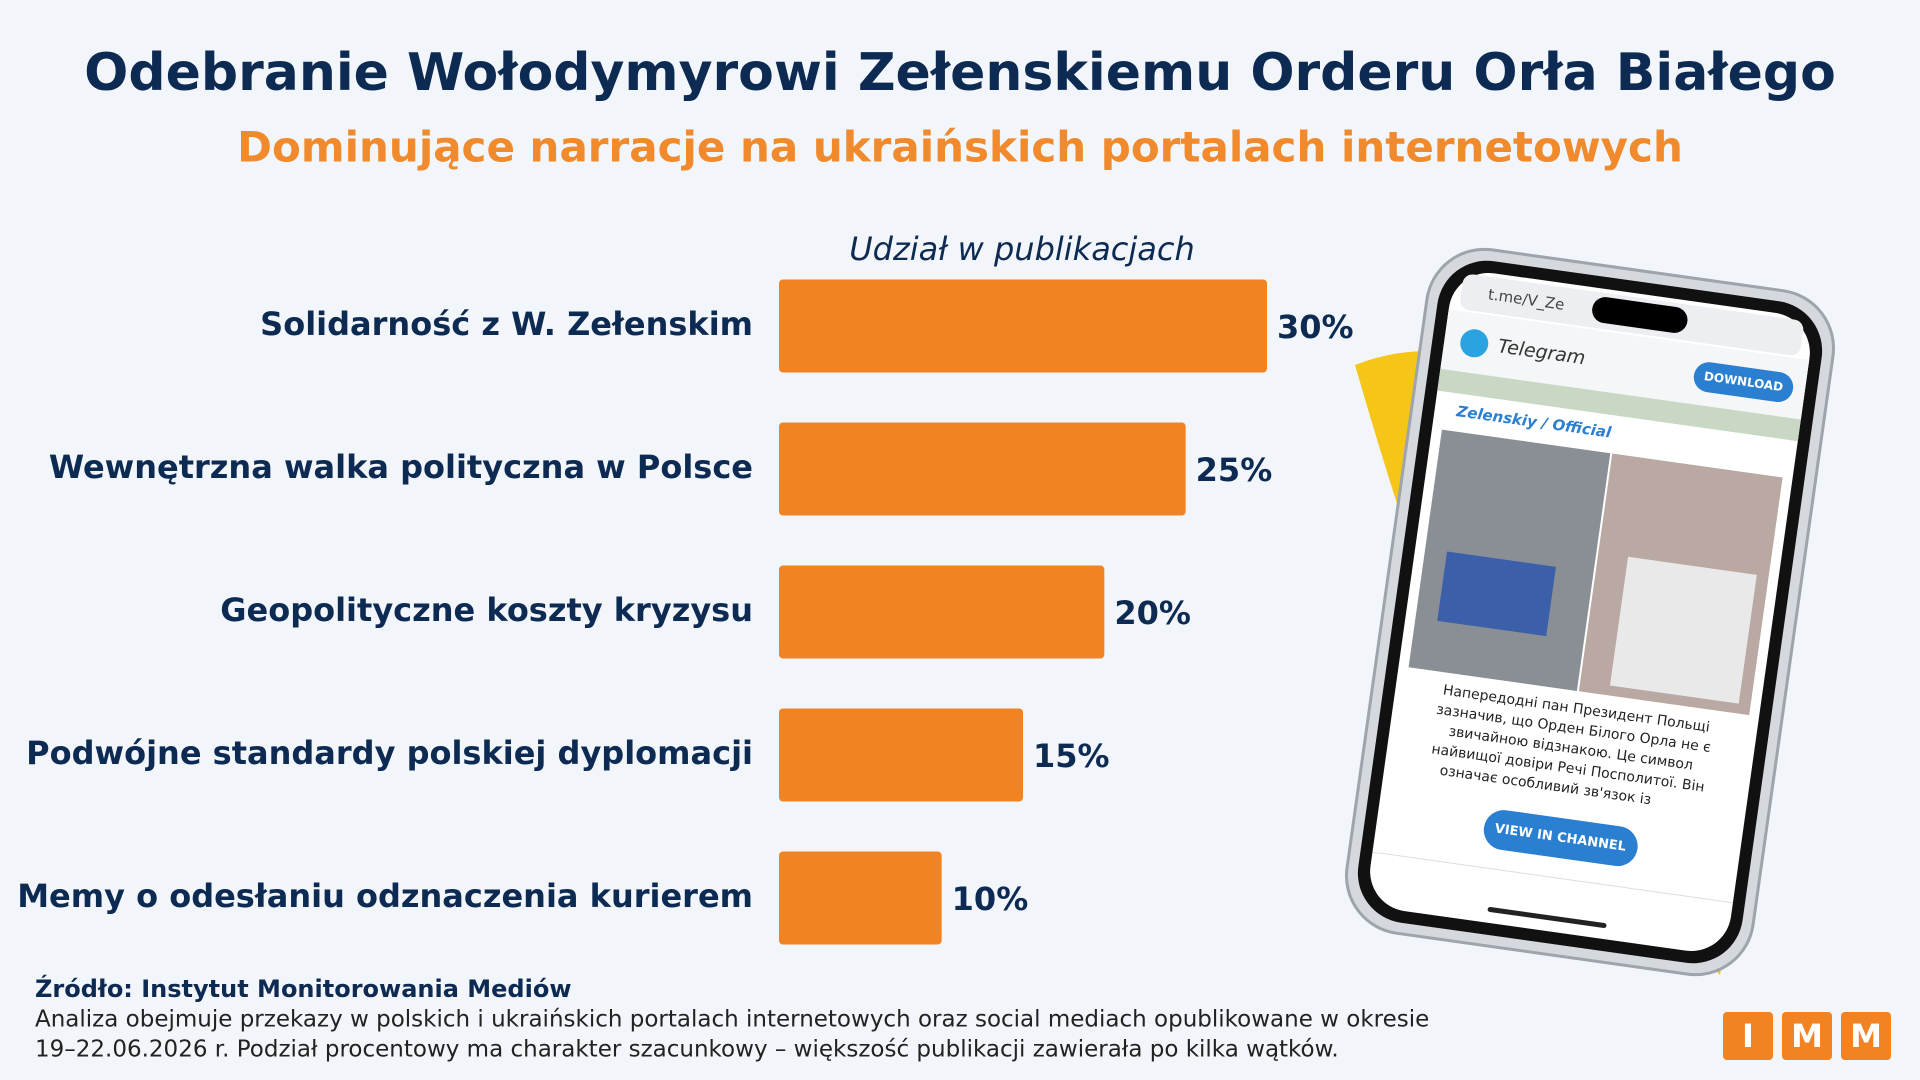  I want to click on category-label: Wewnętrzna walka polityczna w Polsce, so click(401, 467).